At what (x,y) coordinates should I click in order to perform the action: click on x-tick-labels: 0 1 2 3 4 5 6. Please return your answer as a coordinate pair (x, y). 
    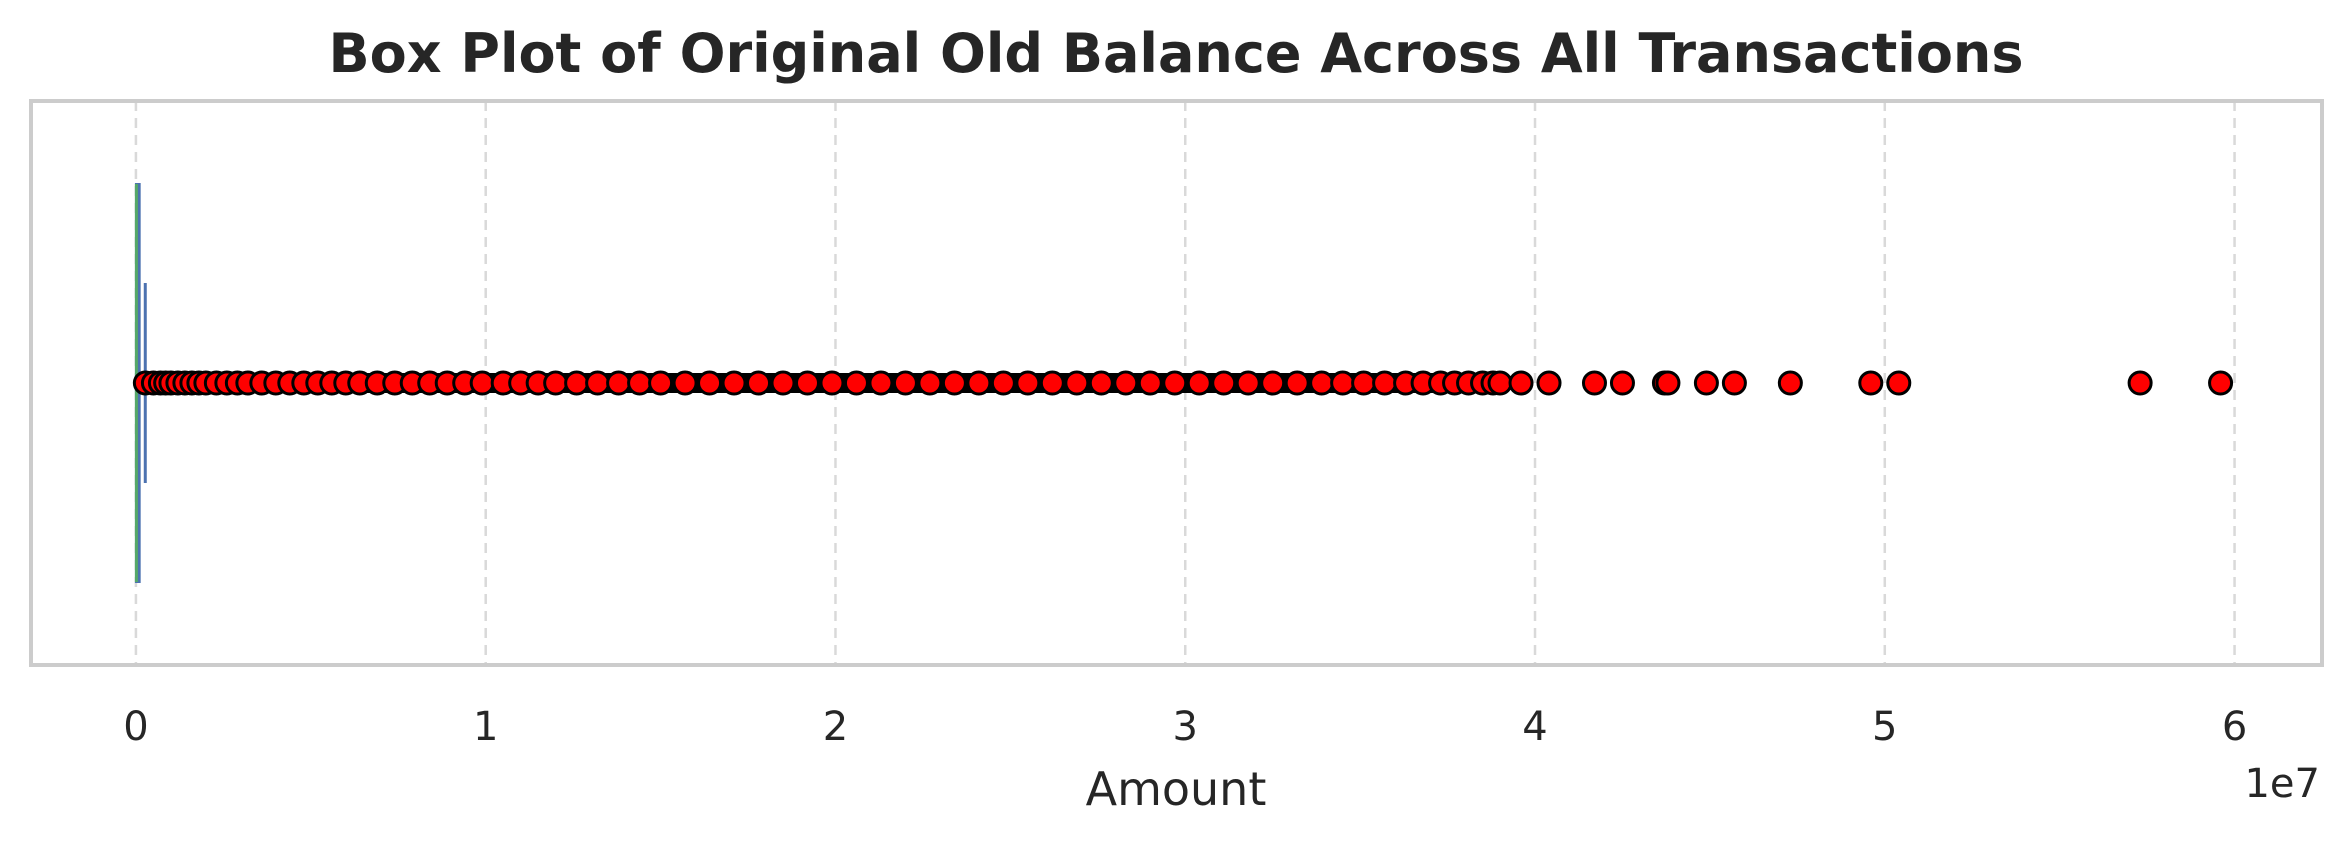
    Looking at the image, I should click on (1185, 727).